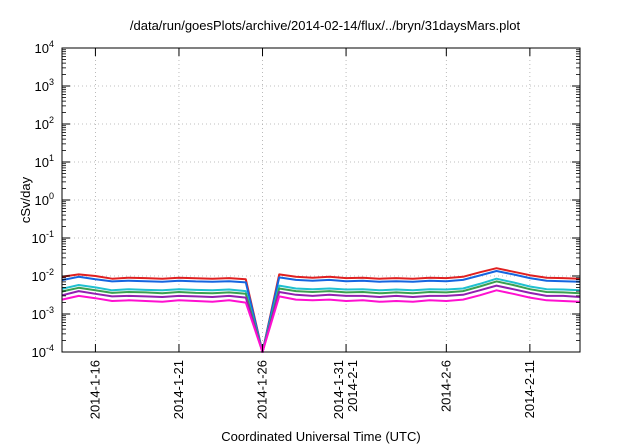 The height and width of the screenshot is (448, 640). I want to click on x-tick-label: 2014-1-21, so click(178, 389).